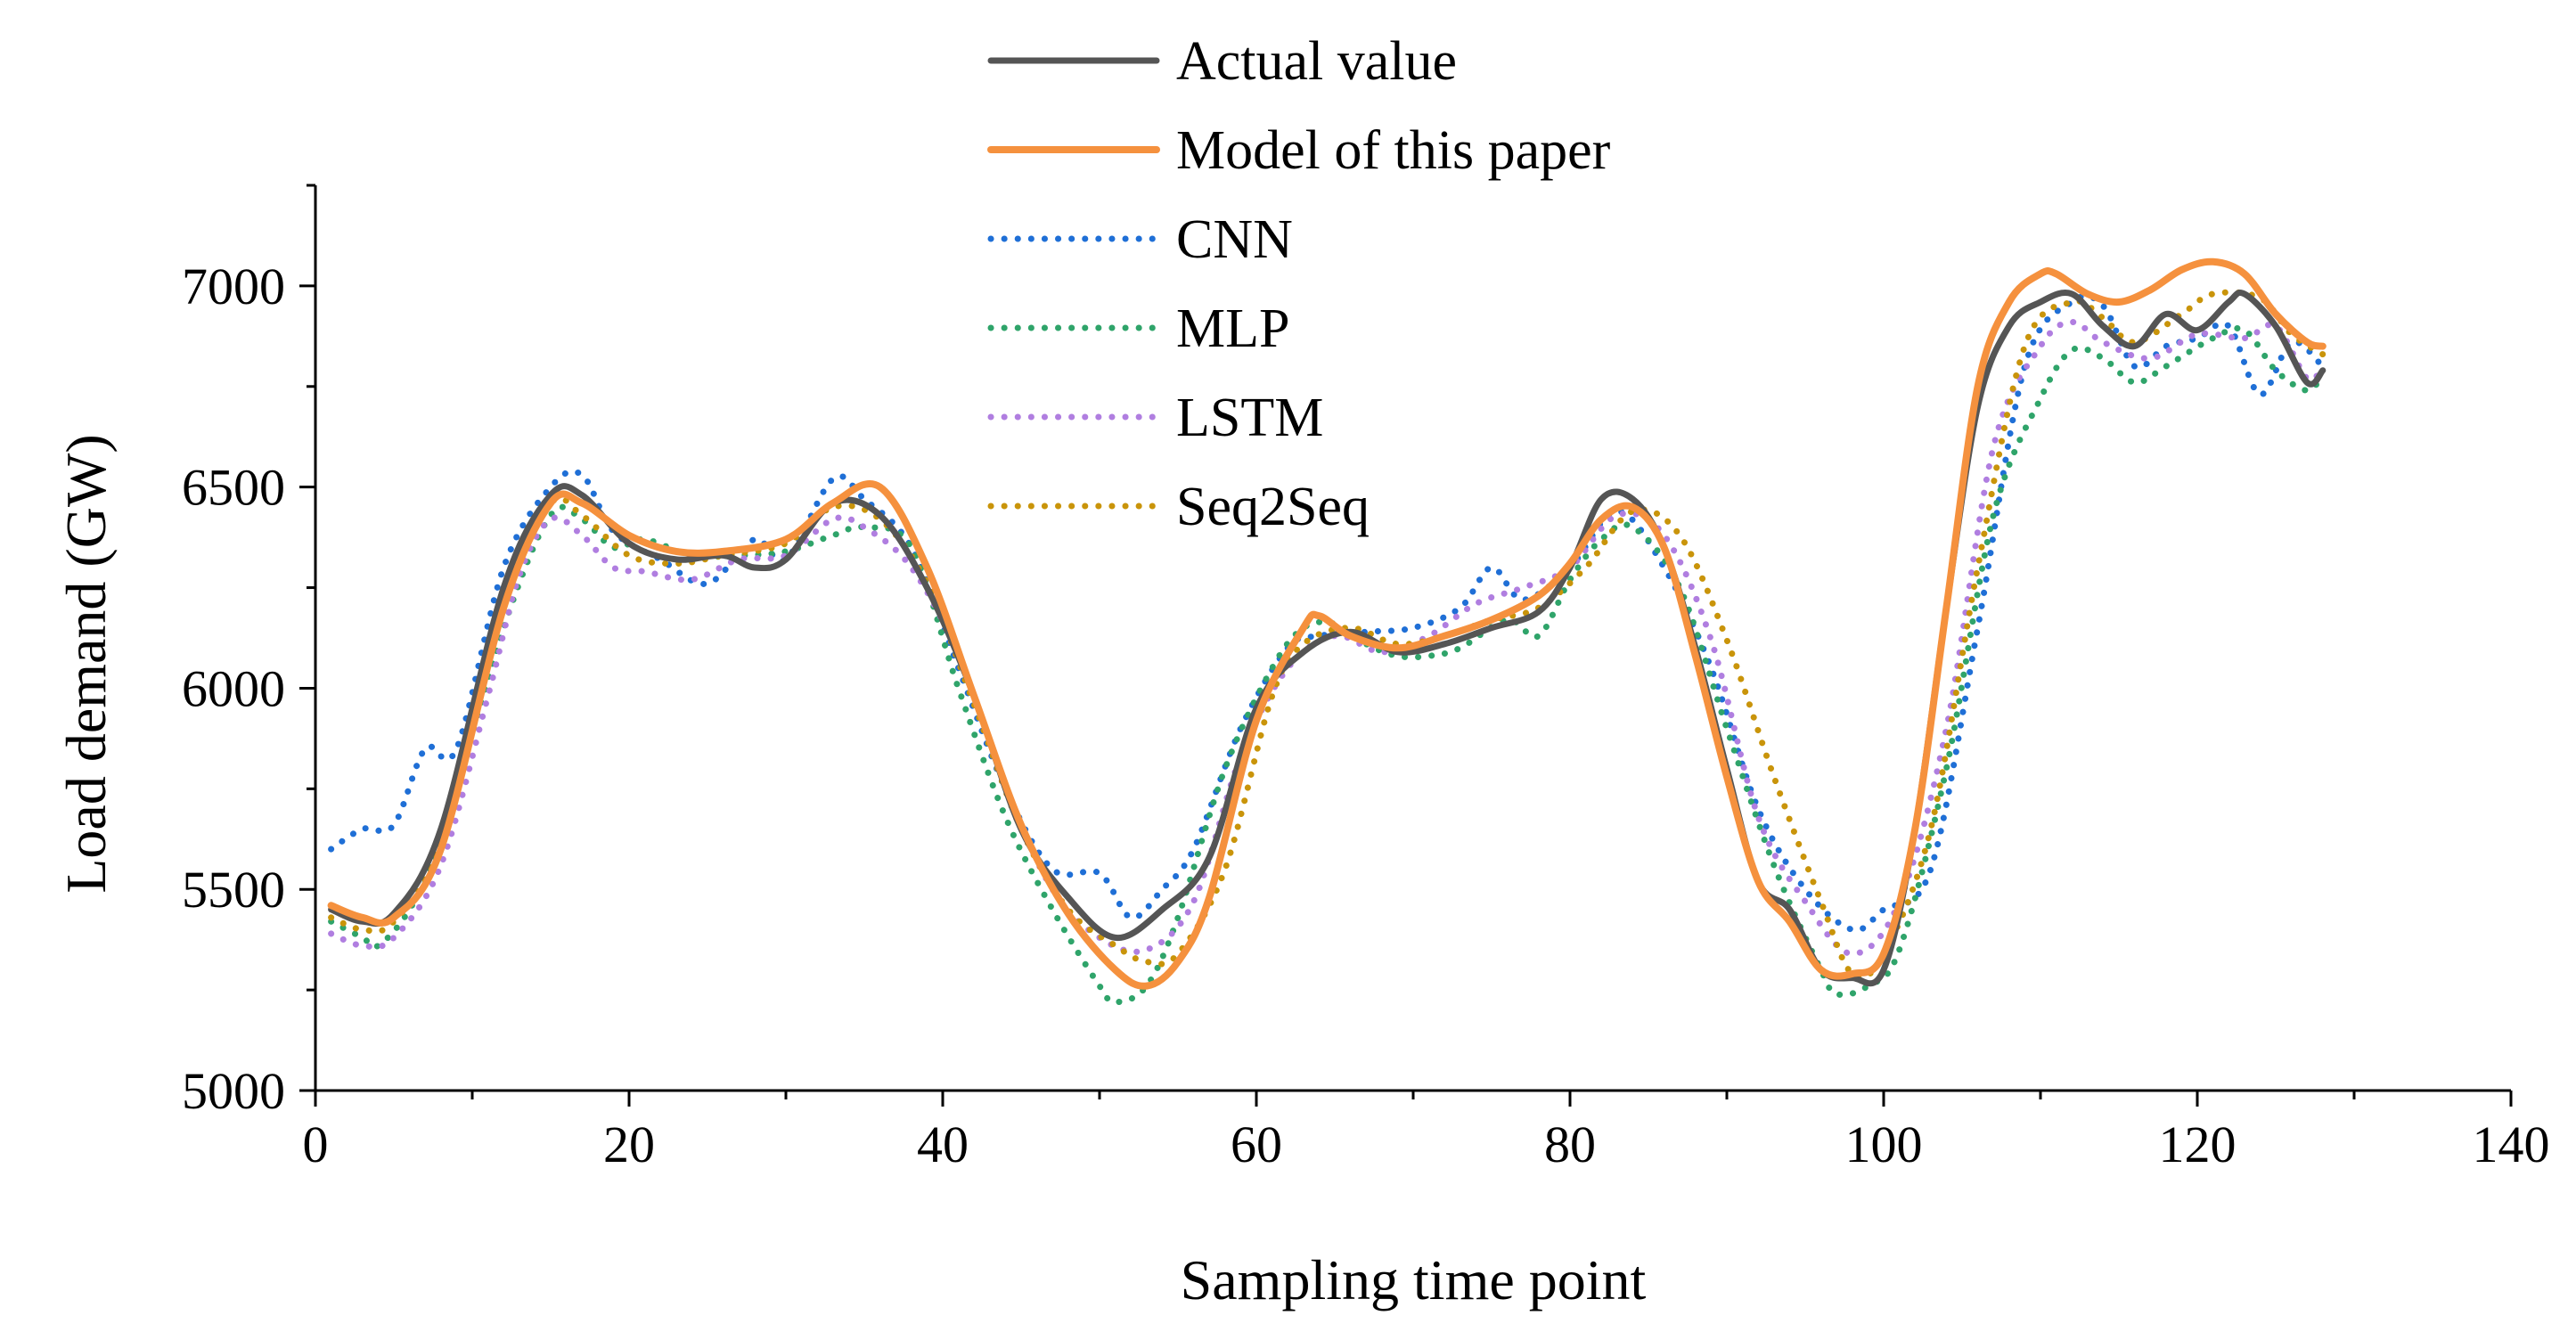 The height and width of the screenshot is (1340, 2576). What do you see at coordinates (233, 688) in the screenshot?
I see `y-tick-label: 6000` at bounding box center [233, 688].